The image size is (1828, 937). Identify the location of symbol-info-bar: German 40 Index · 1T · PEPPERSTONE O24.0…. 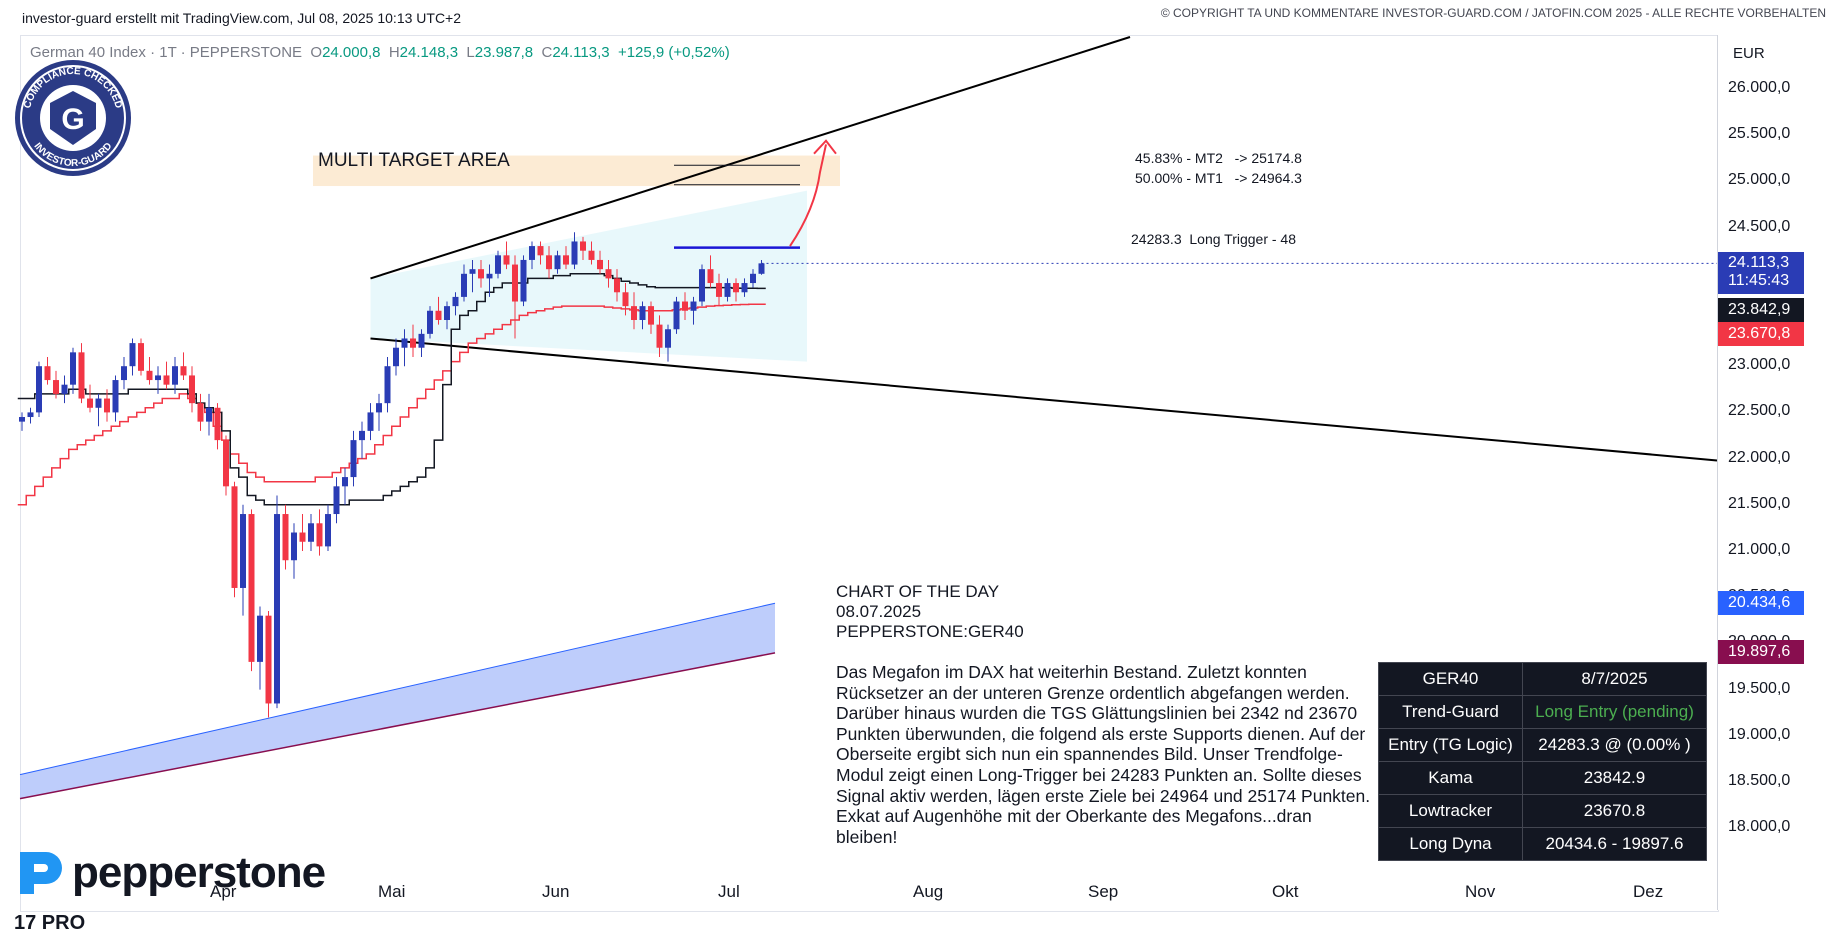
(380, 52).